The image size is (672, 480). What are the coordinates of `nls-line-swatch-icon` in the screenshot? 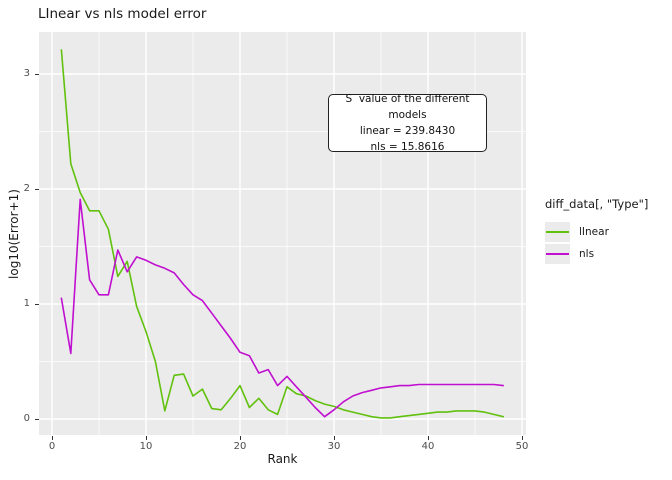 It's located at (557, 254).